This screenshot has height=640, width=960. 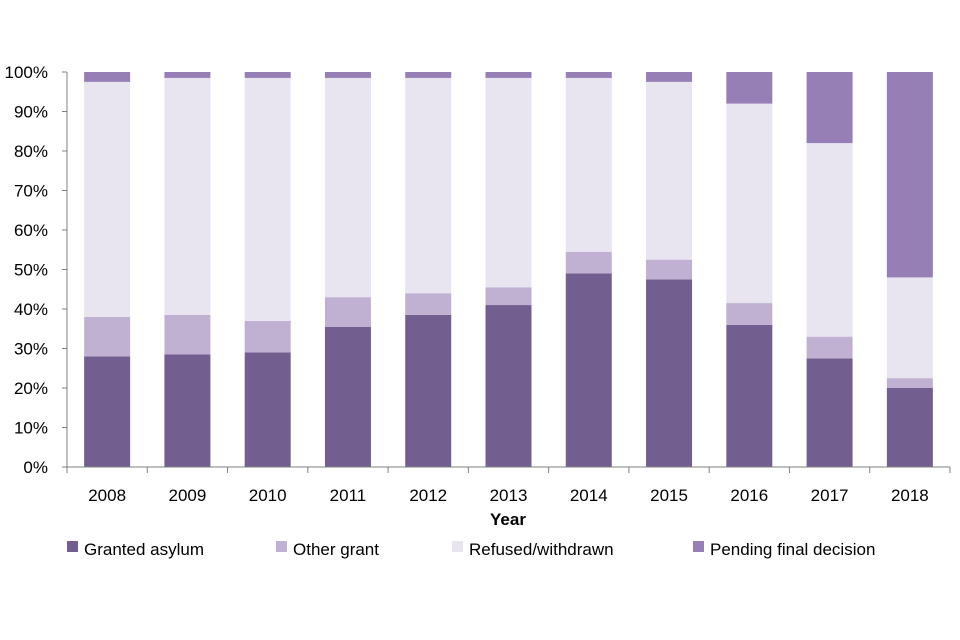 I want to click on y-tick-label: 90%, so click(x=31, y=112).